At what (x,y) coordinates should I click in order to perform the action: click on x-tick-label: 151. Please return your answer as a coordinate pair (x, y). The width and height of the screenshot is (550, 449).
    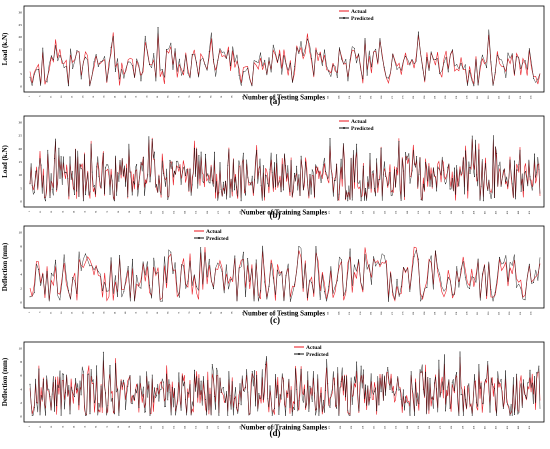
    Looking at the image, I should click on (349, 97).